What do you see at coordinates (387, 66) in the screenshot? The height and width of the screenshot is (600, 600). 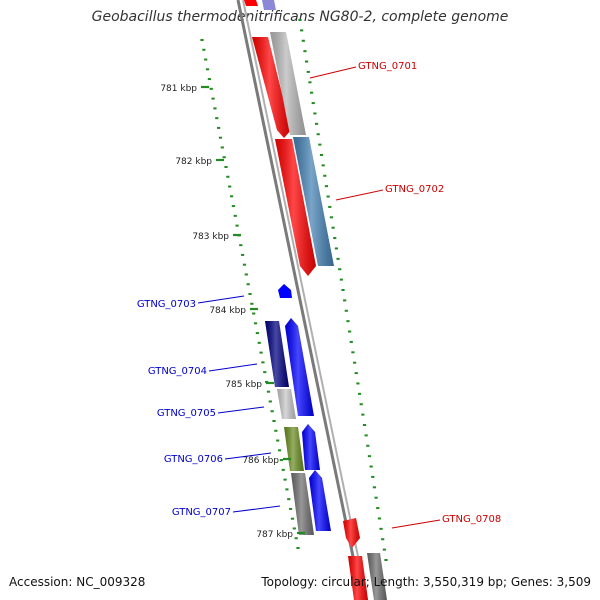 I see `gene-label: GTNG_0701` at bounding box center [387, 66].